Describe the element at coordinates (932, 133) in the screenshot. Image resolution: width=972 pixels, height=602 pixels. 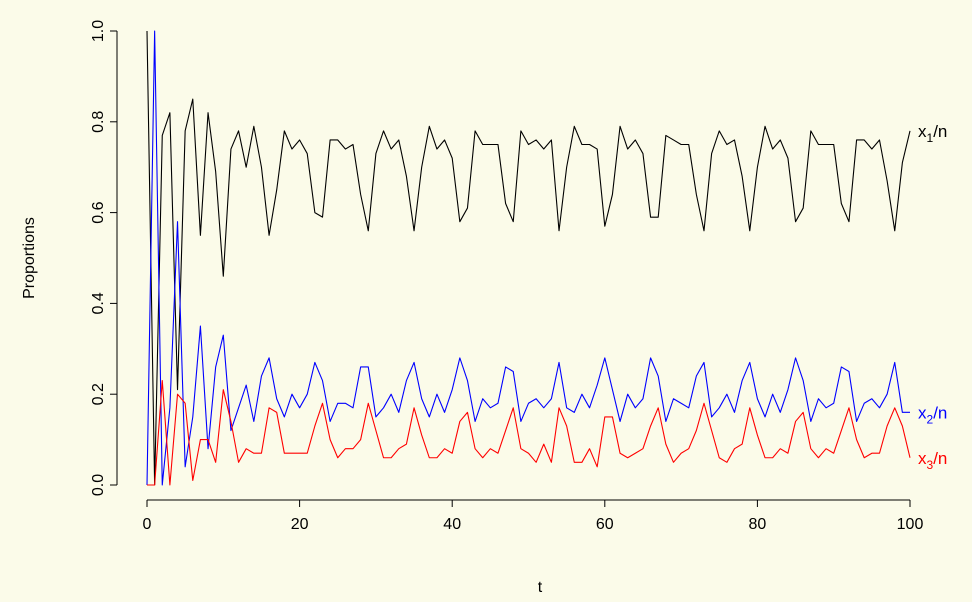
I see `series-label-x1: x1/n` at that location.